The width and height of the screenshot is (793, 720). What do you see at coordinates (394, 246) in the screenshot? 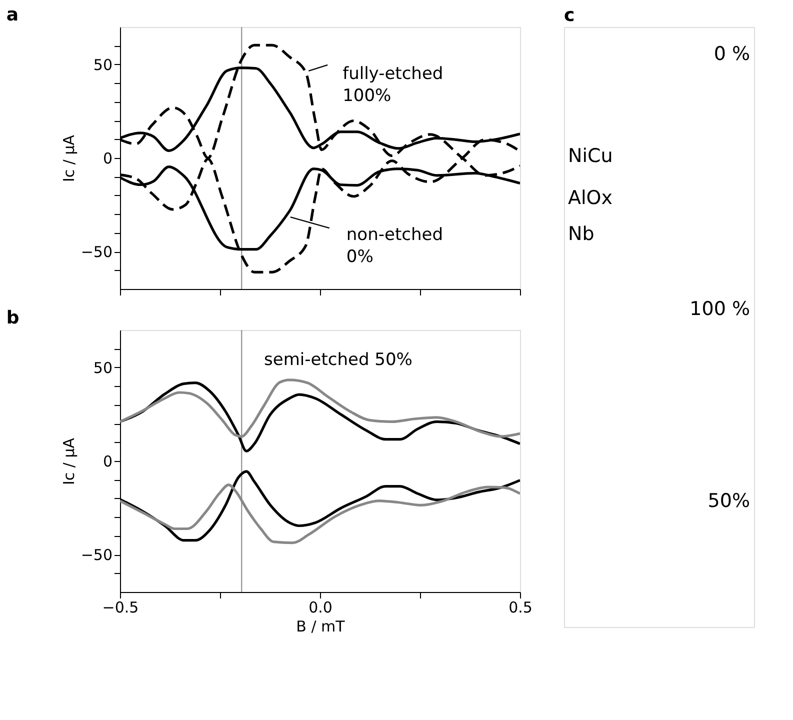
I see `annotation: non-etched 0%` at bounding box center [394, 246].